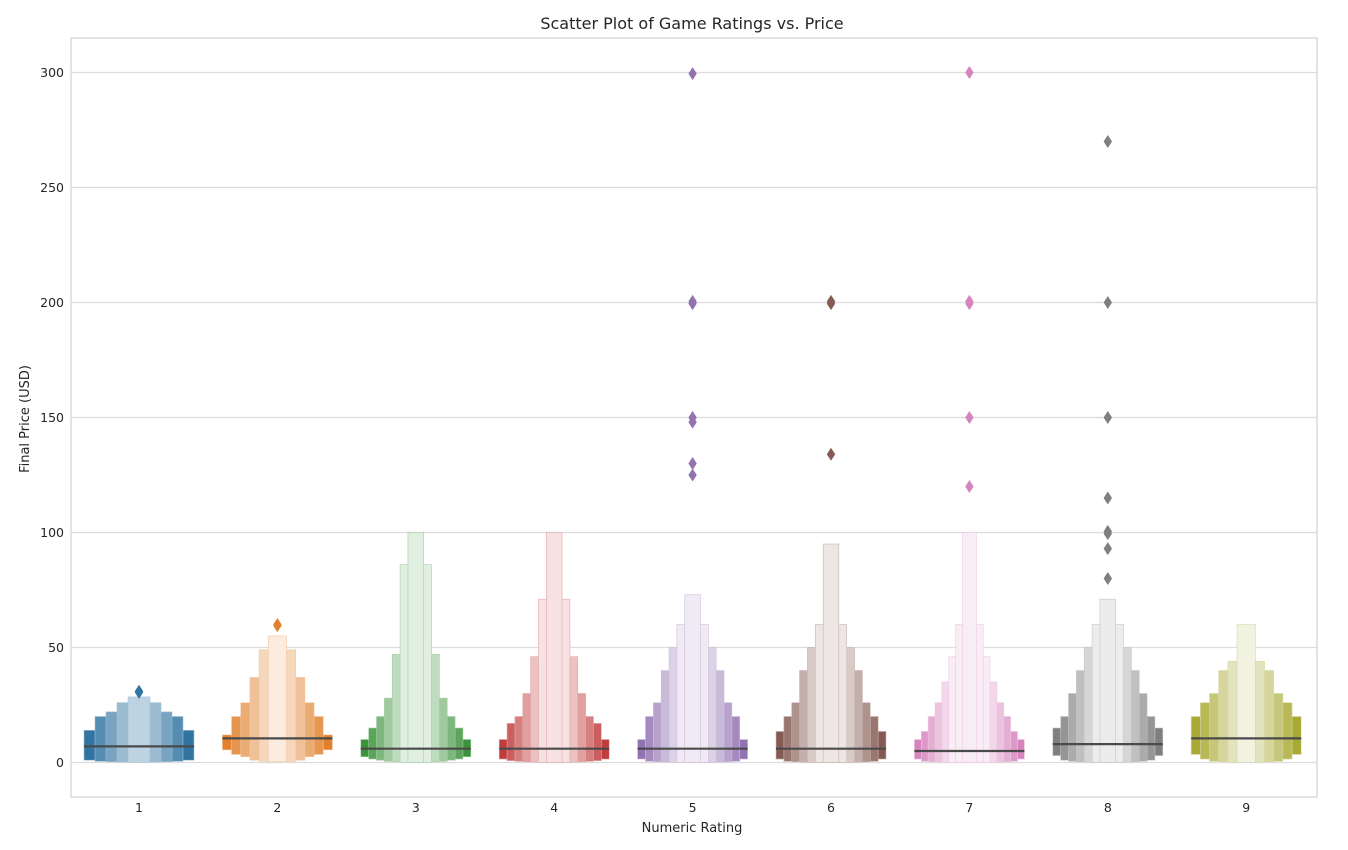  What do you see at coordinates (52, 72) in the screenshot?
I see `y-tick-label: 300` at bounding box center [52, 72].